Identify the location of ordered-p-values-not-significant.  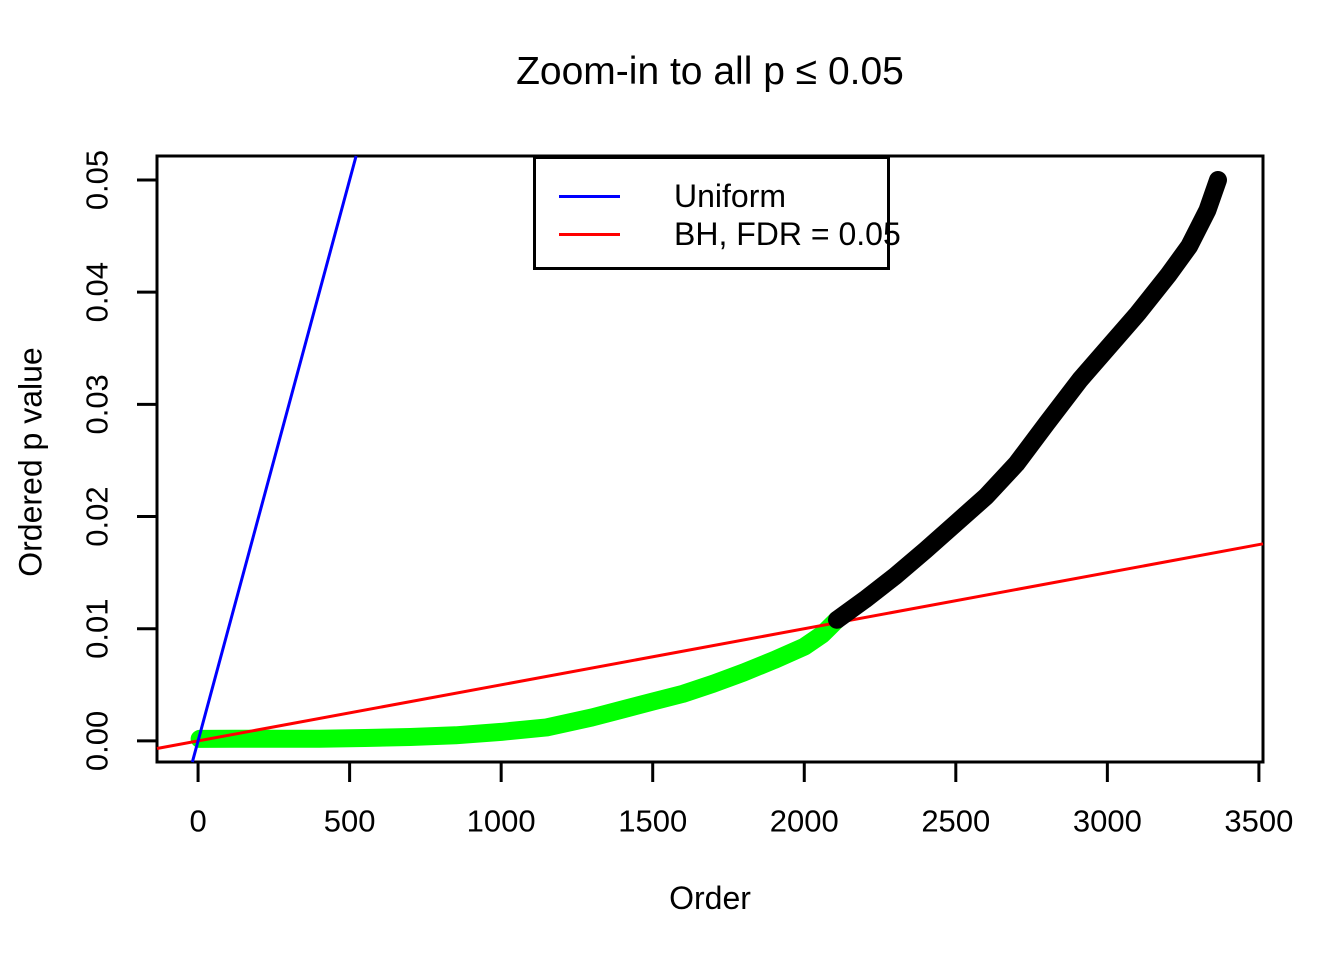
(1027, 400).